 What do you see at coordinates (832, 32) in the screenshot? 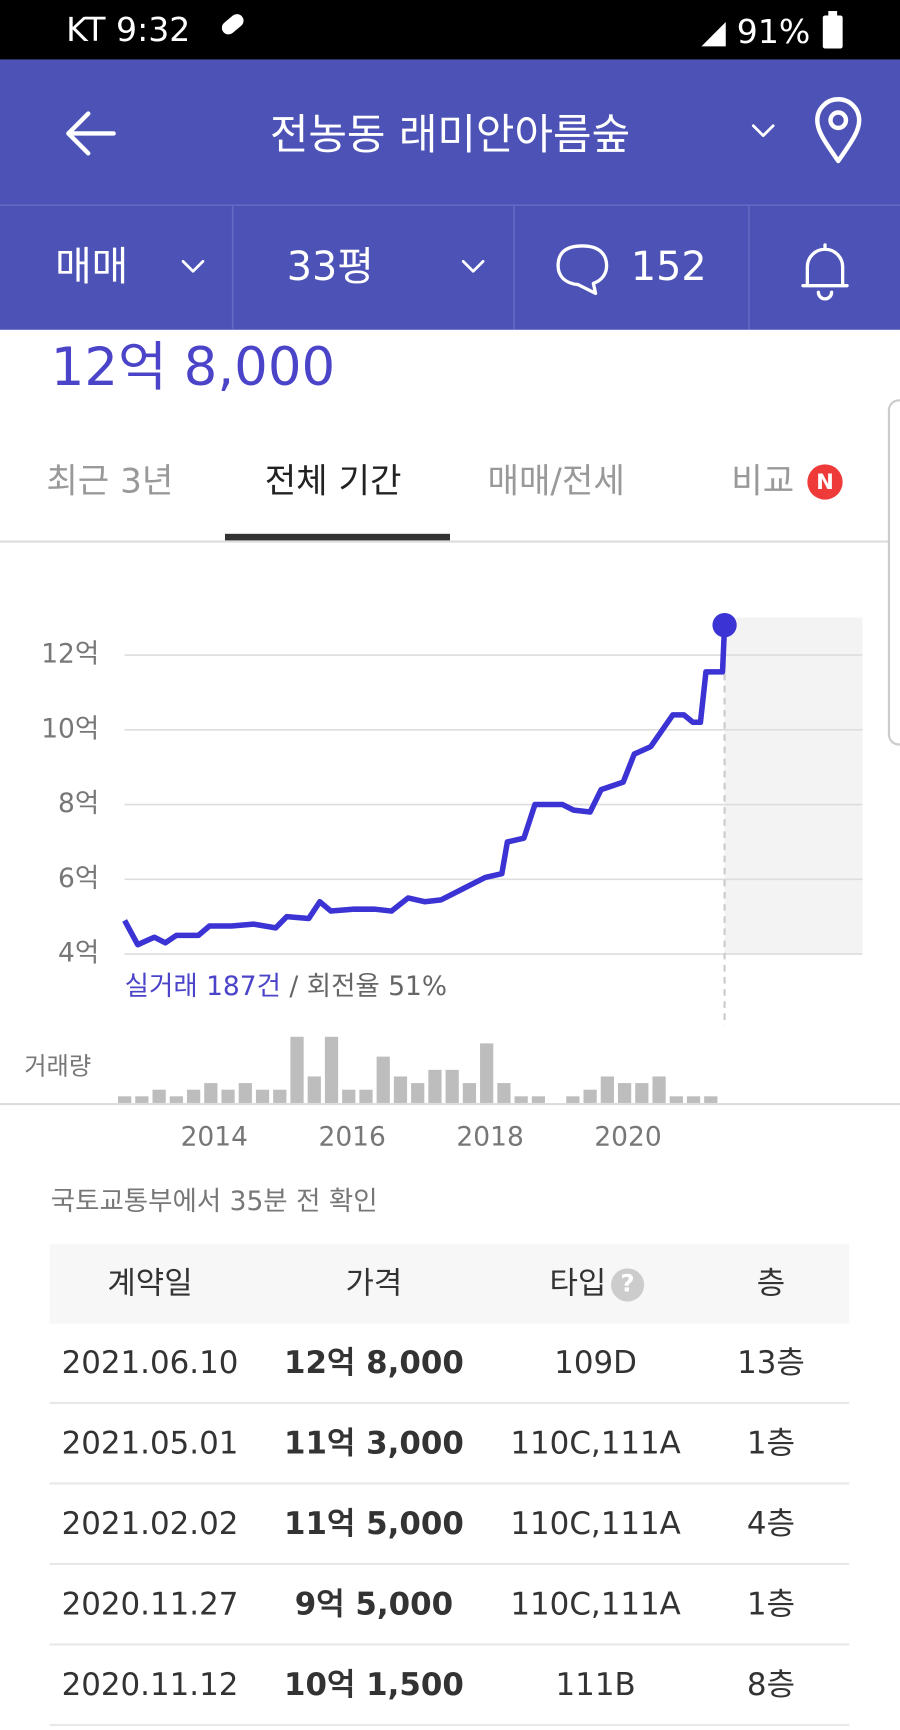
I see `battery-icon` at bounding box center [832, 32].